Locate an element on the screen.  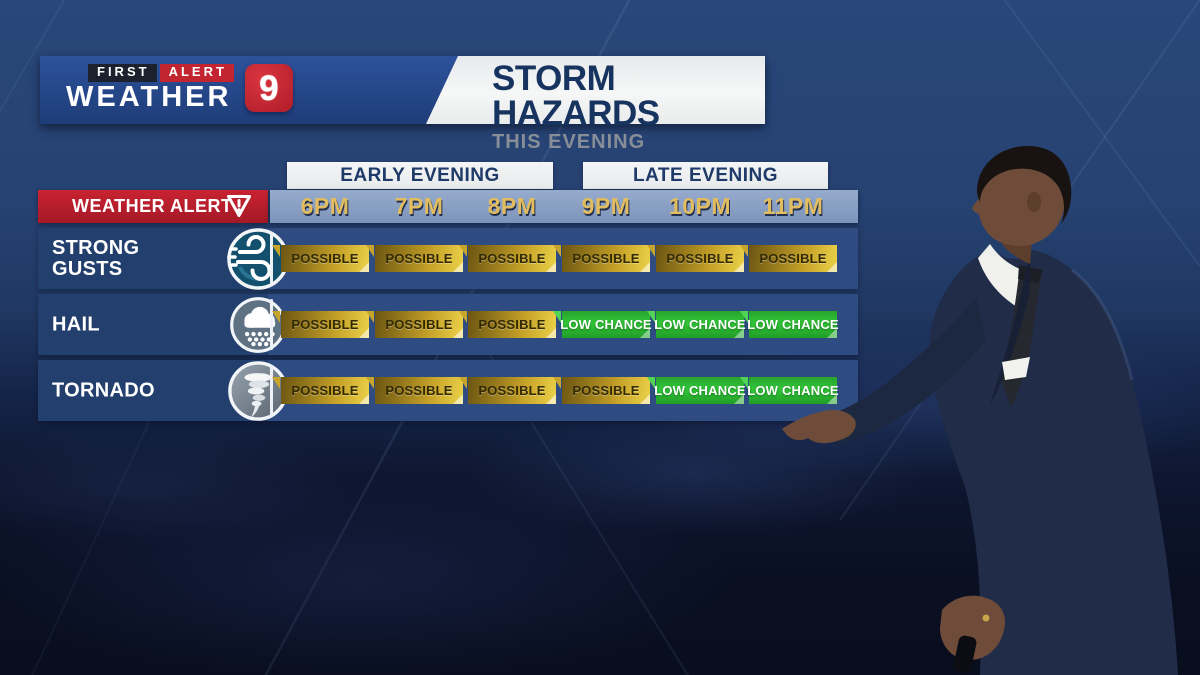
hazard-label: HAIL is located at coordinates (76, 324).